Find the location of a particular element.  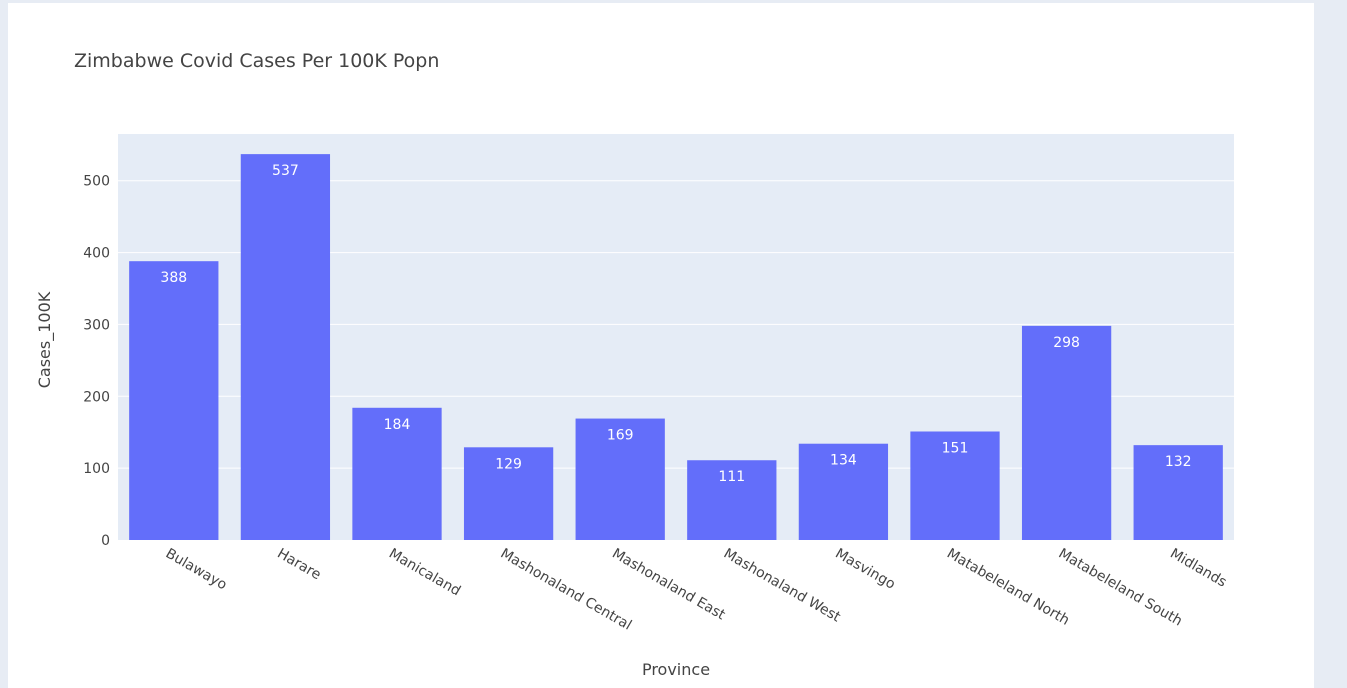

bar-value-label: 129 is located at coordinates (508, 464).